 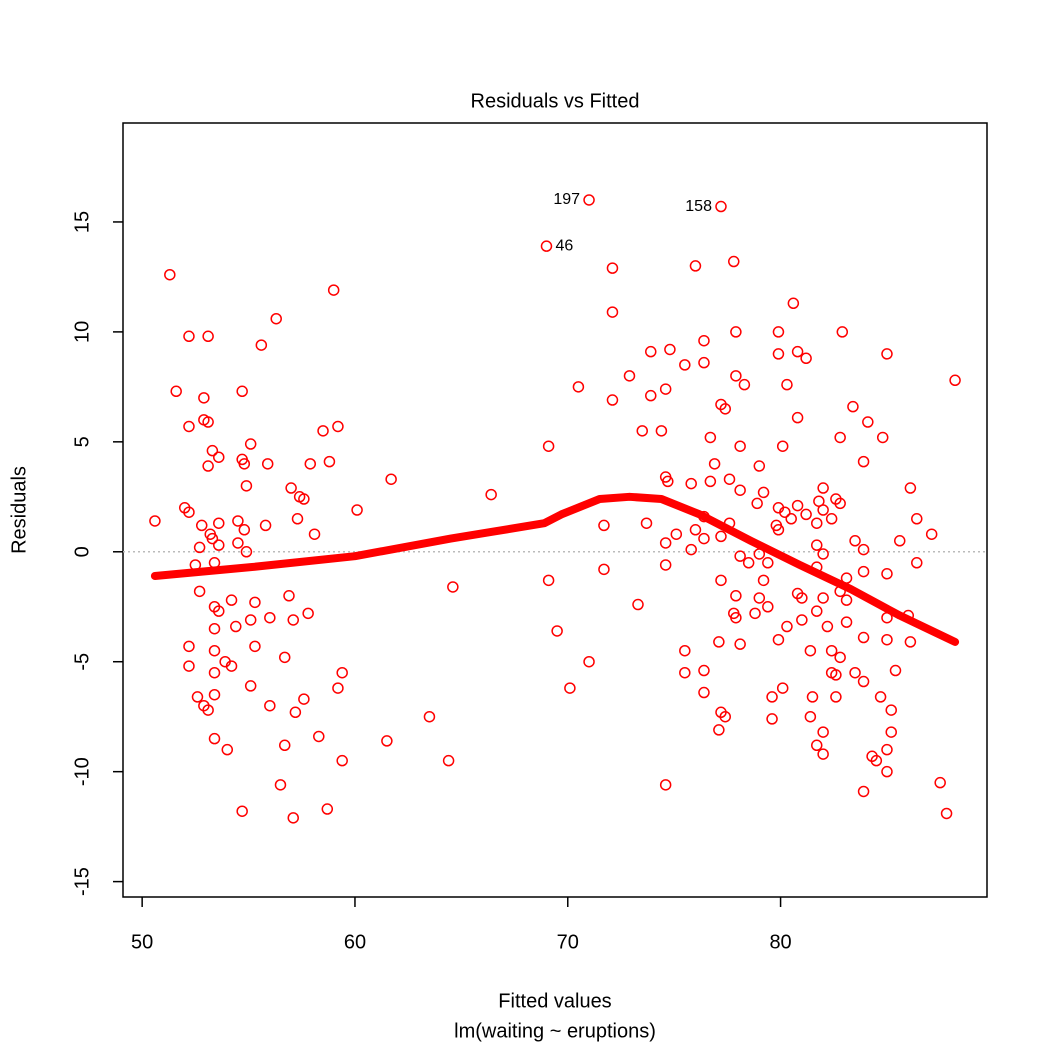 What do you see at coordinates (780, 942) in the screenshot?
I see `x-tick-label: 80` at bounding box center [780, 942].